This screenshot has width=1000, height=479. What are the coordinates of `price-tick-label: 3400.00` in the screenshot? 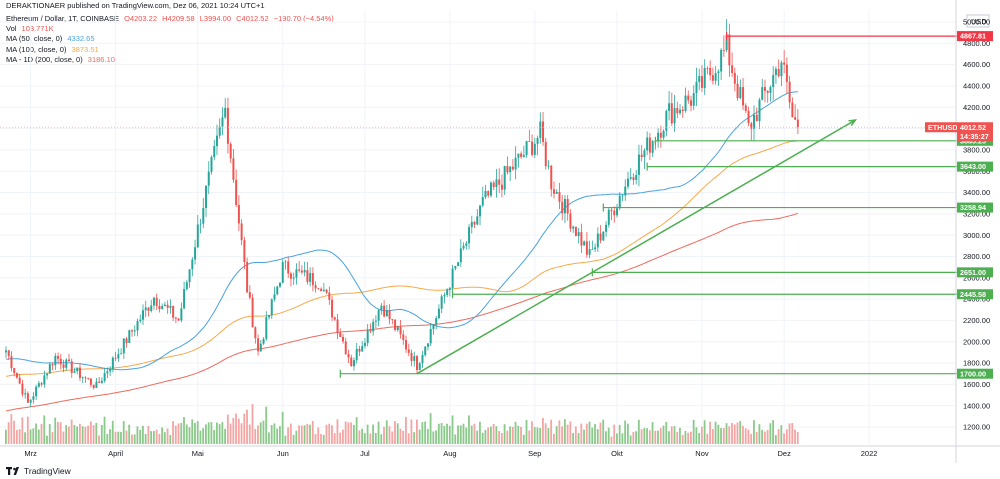 It's located at (976, 192).